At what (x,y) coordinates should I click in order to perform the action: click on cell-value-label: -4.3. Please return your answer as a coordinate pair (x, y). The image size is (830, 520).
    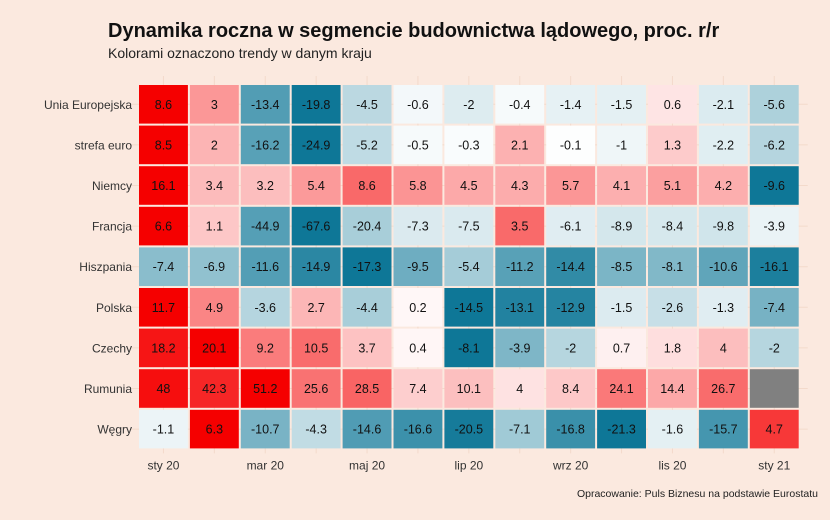
    Looking at the image, I should click on (316, 430).